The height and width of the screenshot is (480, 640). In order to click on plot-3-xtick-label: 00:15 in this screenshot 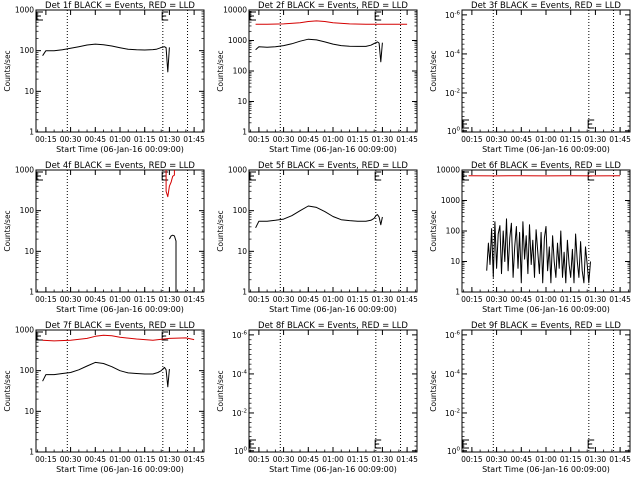, I will do `click(472, 139)`.